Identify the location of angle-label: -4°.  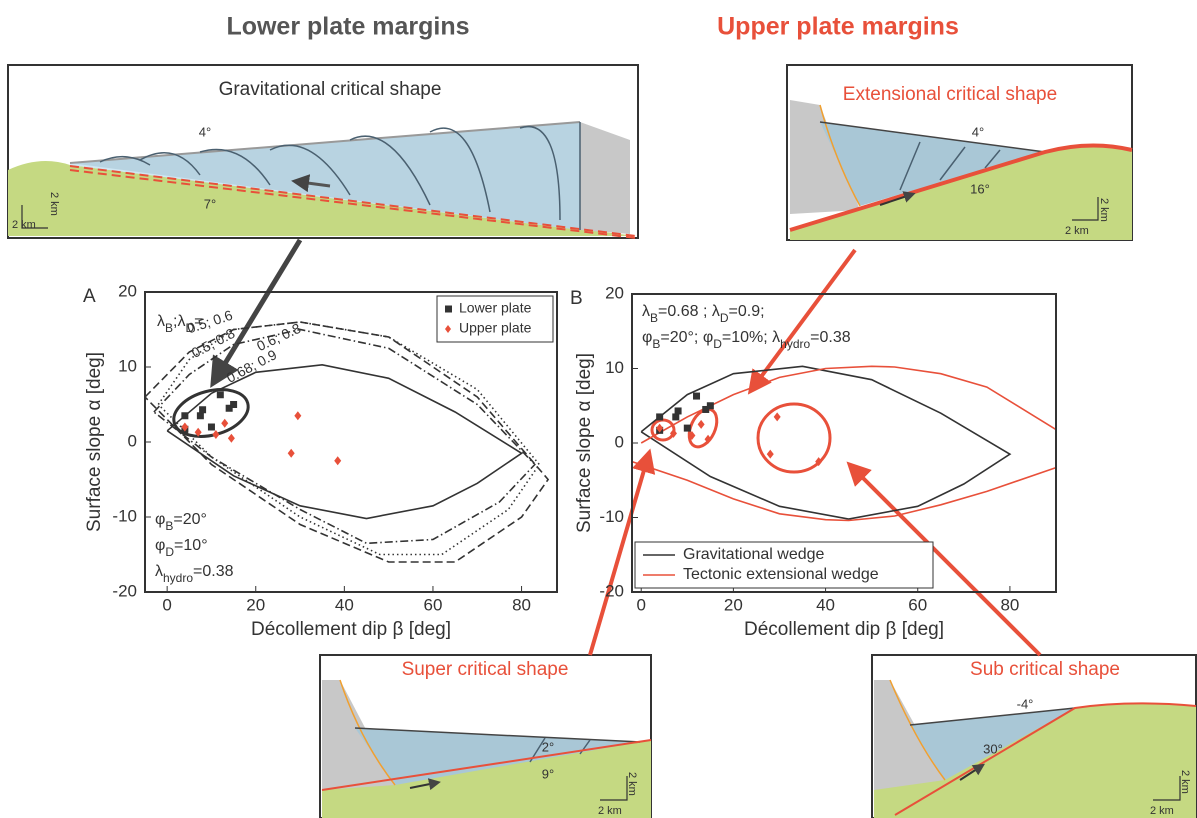
(1025, 703).